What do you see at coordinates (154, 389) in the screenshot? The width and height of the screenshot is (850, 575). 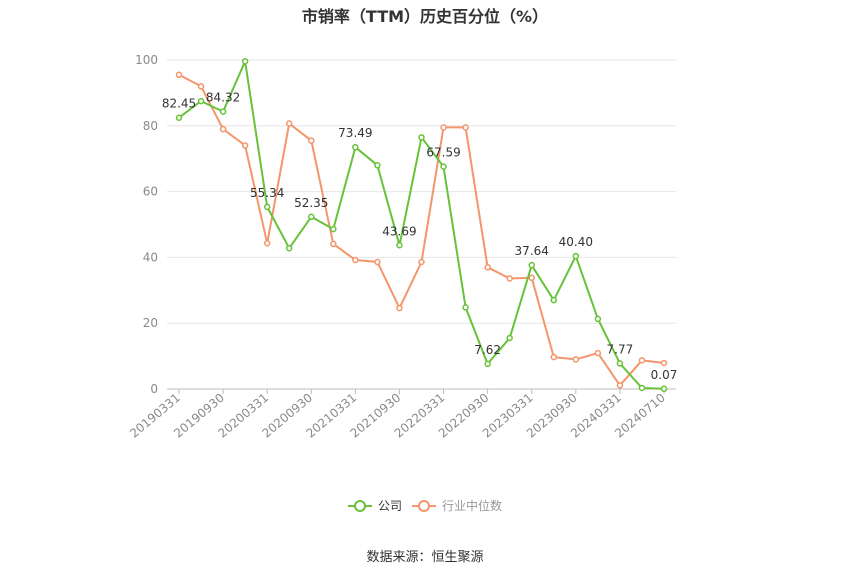 I see `y-tick-label: 0` at bounding box center [154, 389].